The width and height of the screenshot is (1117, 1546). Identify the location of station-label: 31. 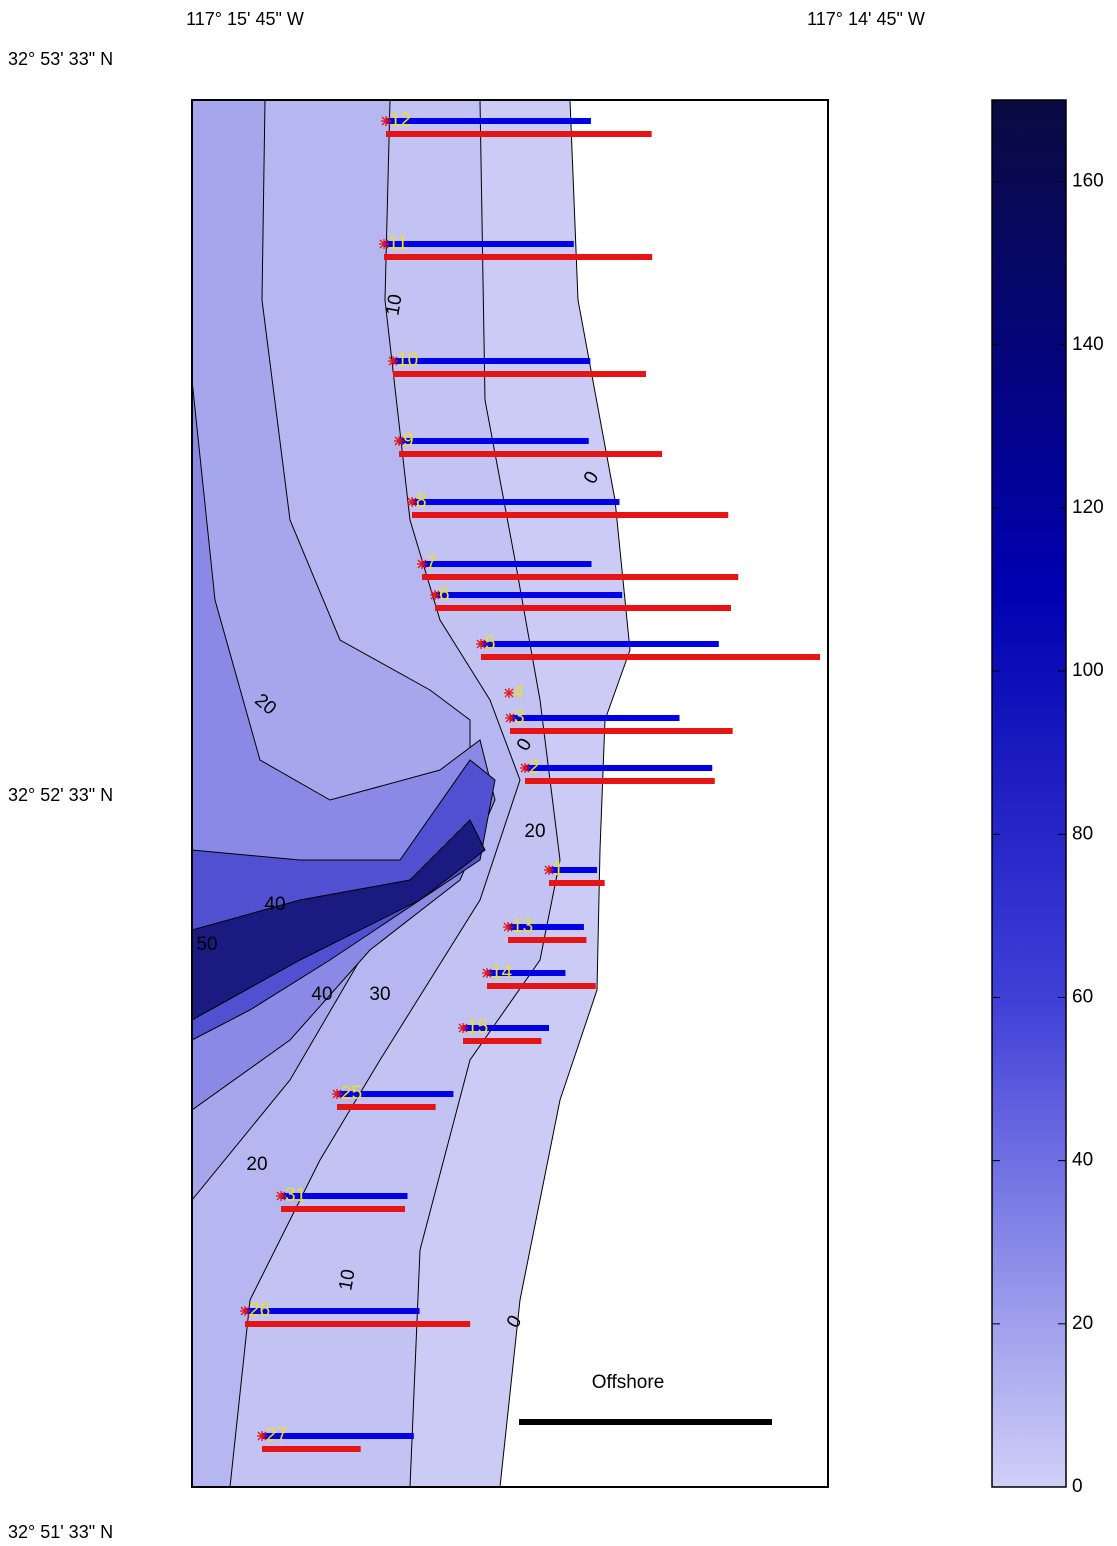
(295, 1195).